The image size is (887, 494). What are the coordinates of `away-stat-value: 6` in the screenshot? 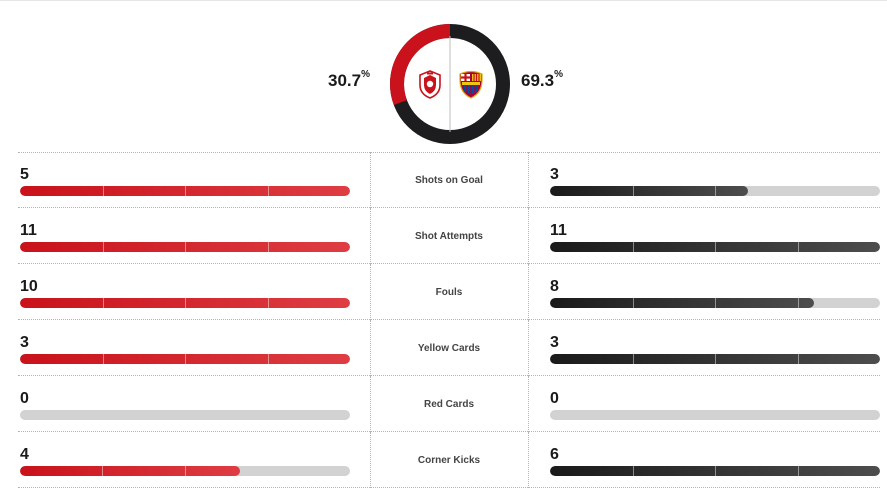 It's located at (554, 454).